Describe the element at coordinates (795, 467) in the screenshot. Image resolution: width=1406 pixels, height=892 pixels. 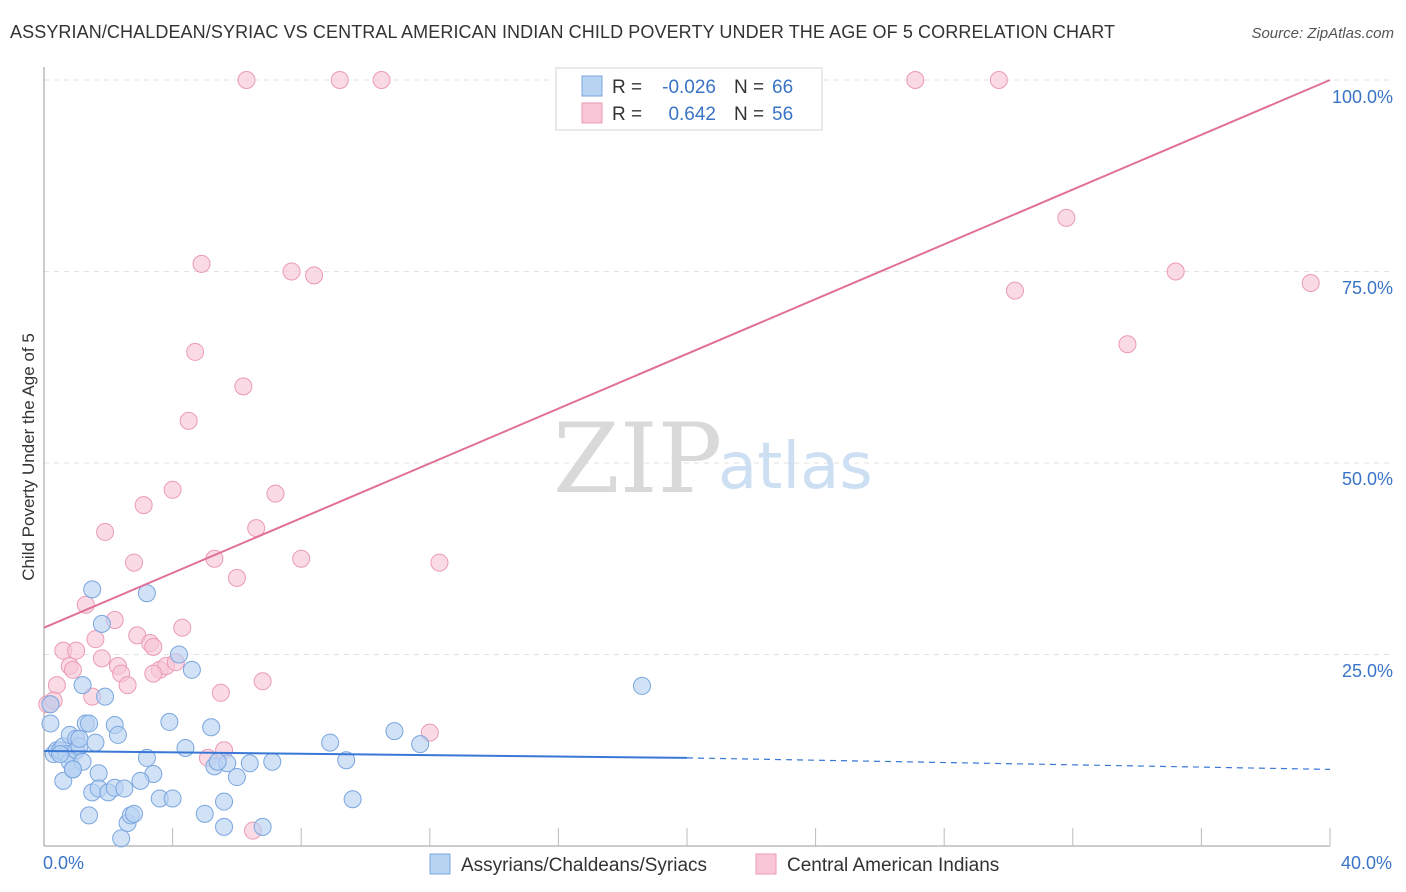
I see `watermark-atlas: atlas` at that location.